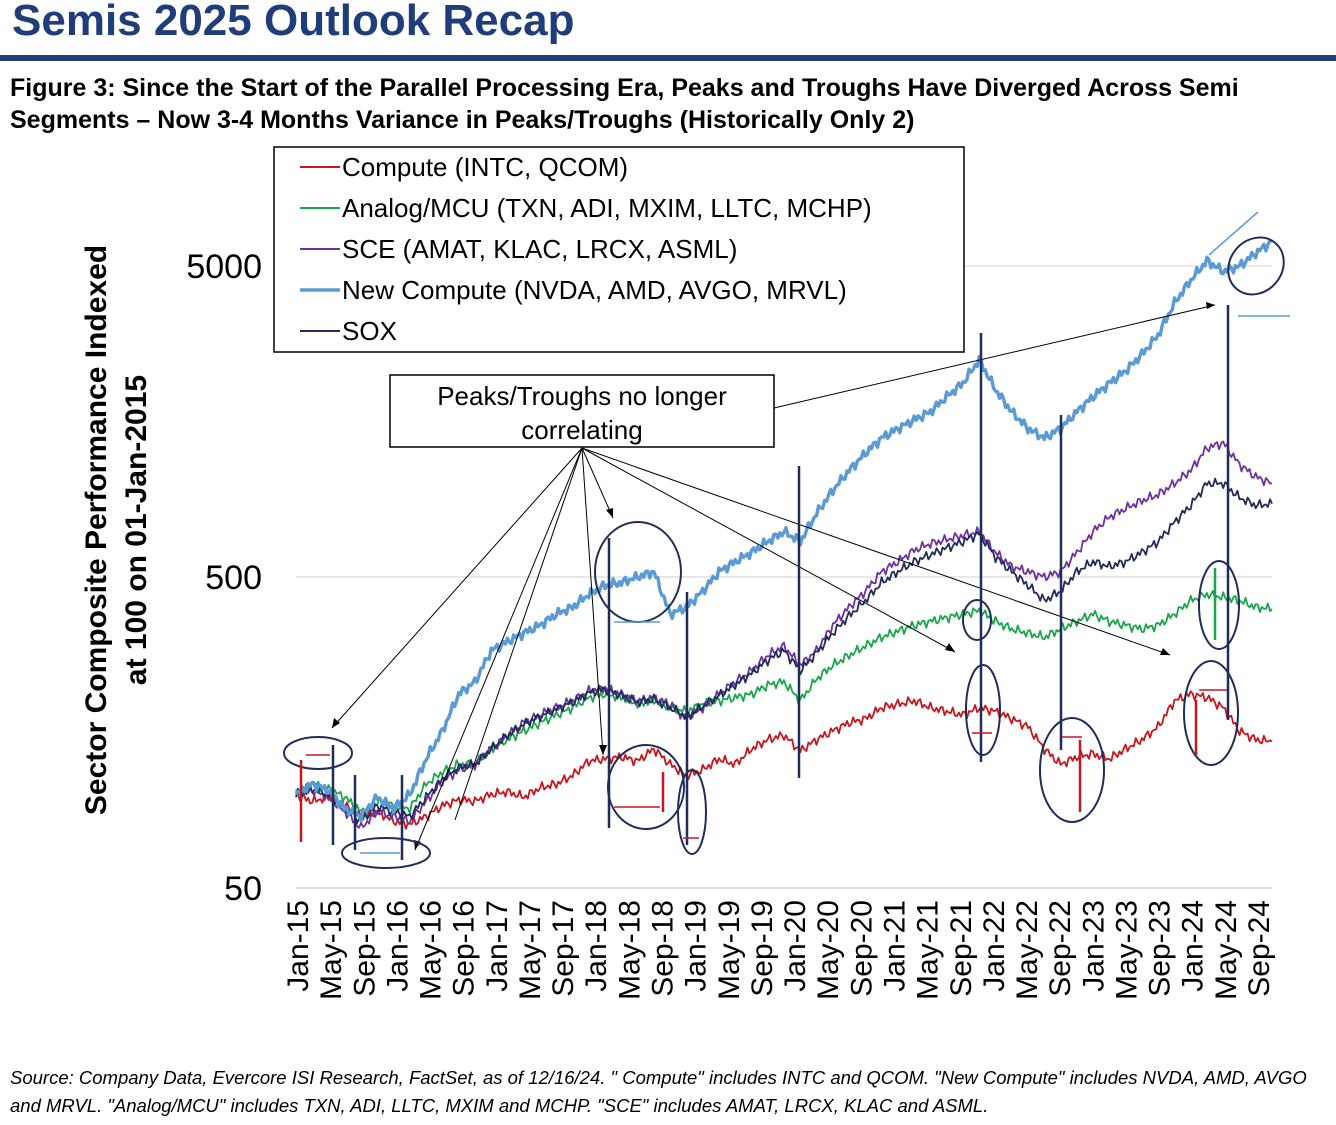  I want to click on legend-label-sce: SCE (AMAT, KLAC, LRCX, ASML), so click(539, 249).